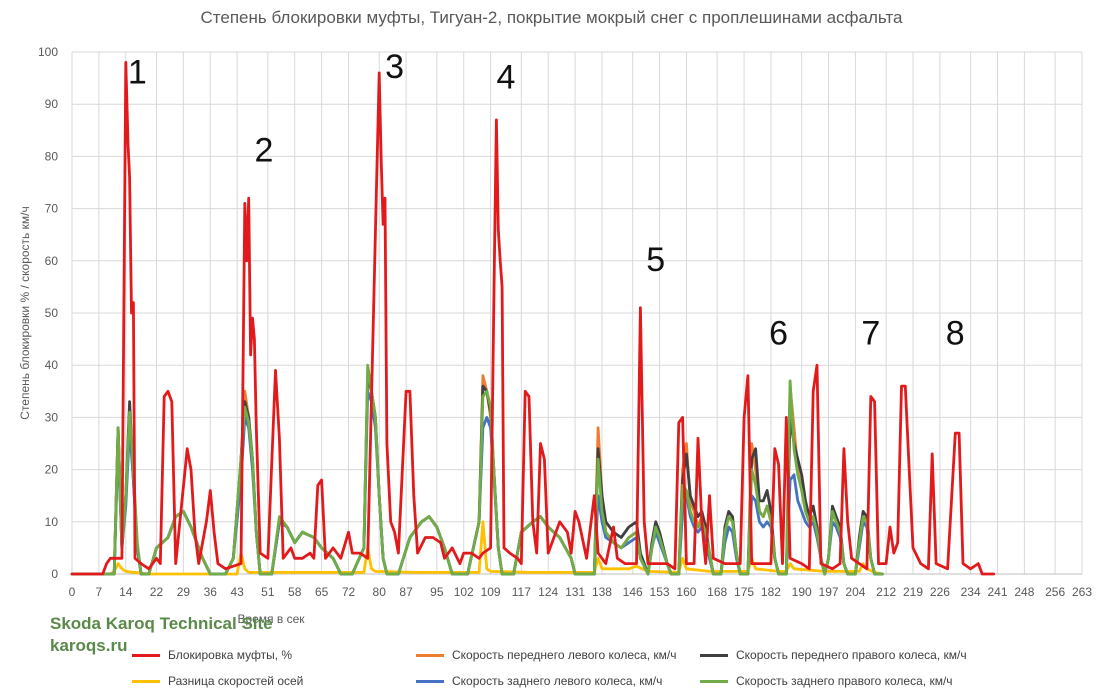 The image size is (1103, 697). I want to click on x-tick-label: 175, so click(744, 592).